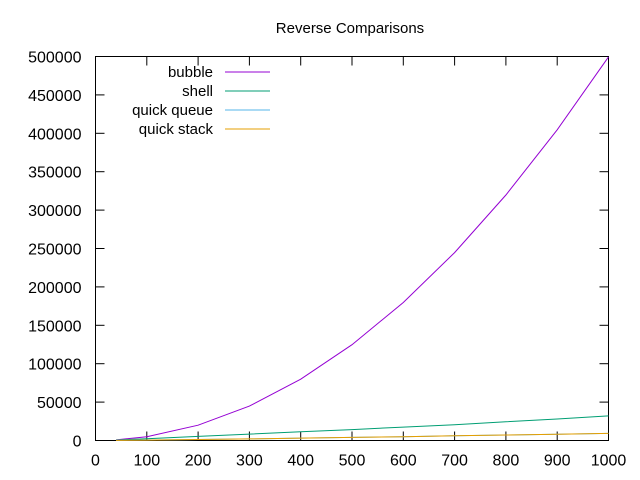 Image resolution: width=640 pixels, height=480 pixels. I want to click on x-tick-label: 200, so click(198, 461).